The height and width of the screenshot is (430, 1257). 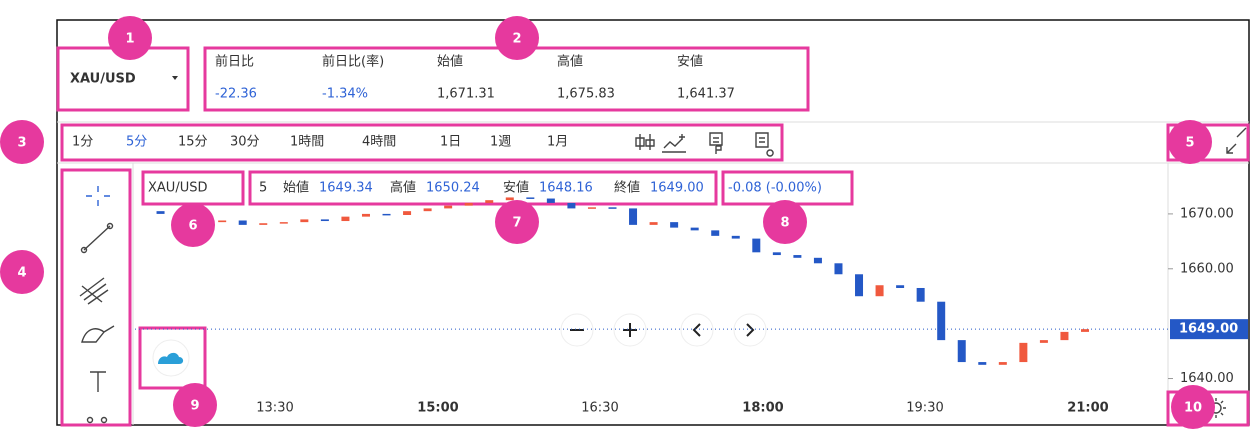 What do you see at coordinates (307, 142) in the screenshot?
I see `timeframe: 1時間` at bounding box center [307, 142].